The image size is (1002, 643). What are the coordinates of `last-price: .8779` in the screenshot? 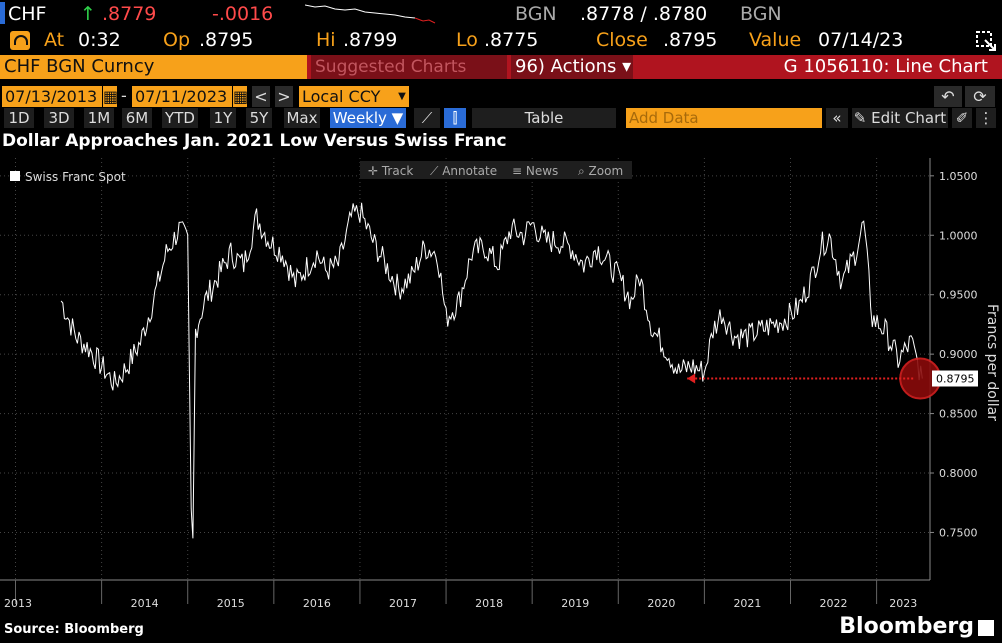 It's located at (129, 14).